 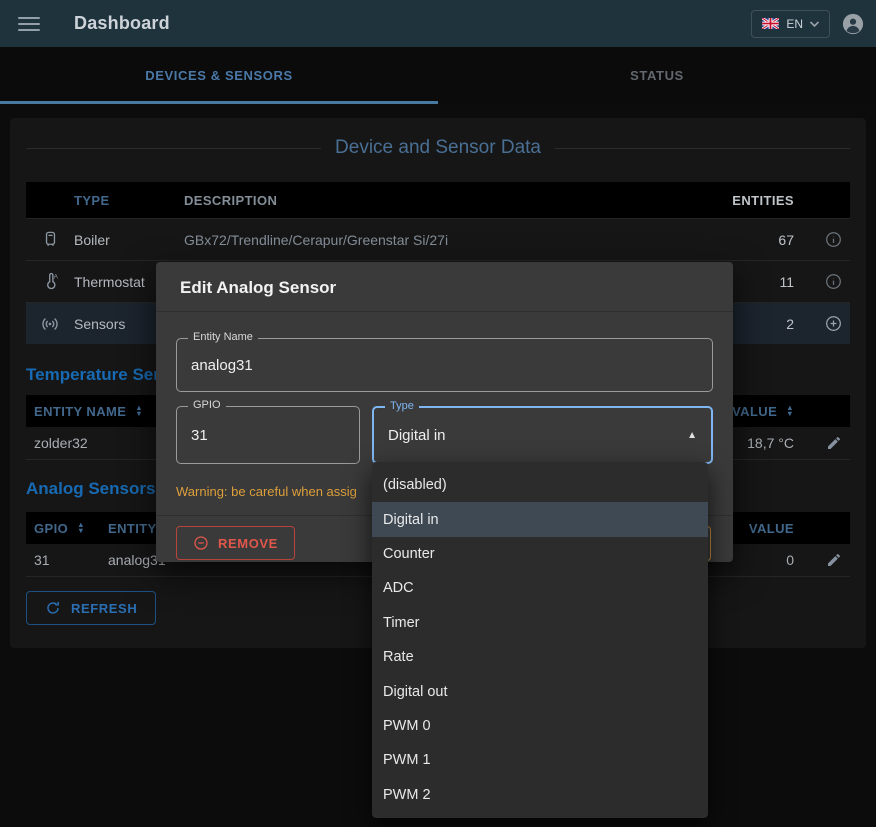 What do you see at coordinates (50, 281) in the screenshot?
I see `thermostat-icon: A` at bounding box center [50, 281].